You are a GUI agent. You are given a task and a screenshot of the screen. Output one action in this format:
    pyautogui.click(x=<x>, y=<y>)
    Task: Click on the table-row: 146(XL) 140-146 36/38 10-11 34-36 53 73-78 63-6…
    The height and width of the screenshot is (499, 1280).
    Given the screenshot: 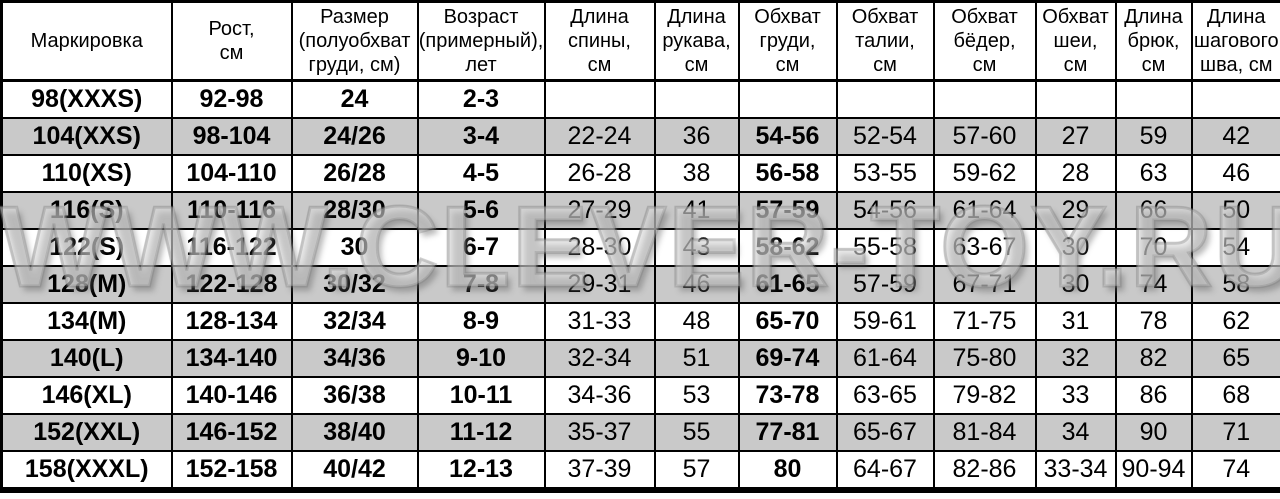 What is the action you would take?
    pyautogui.click(x=640, y=395)
    